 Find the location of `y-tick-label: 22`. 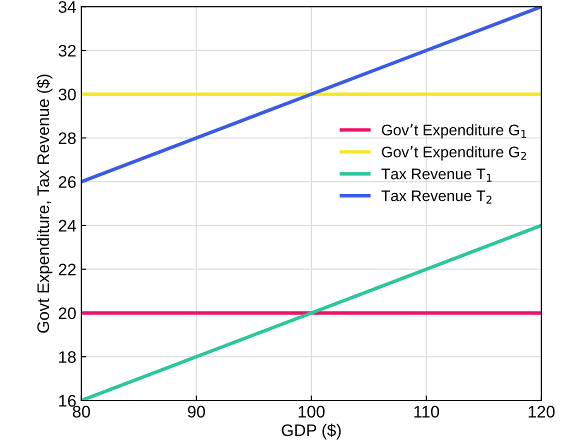

y-tick-label: 22 is located at coordinates (67, 270).